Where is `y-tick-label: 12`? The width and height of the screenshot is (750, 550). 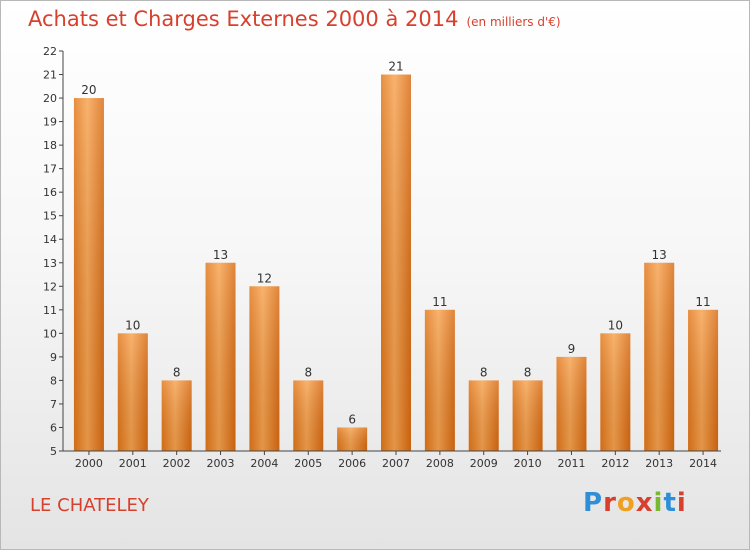 y-tick-label: 12 is located at coordinates (50, 286).